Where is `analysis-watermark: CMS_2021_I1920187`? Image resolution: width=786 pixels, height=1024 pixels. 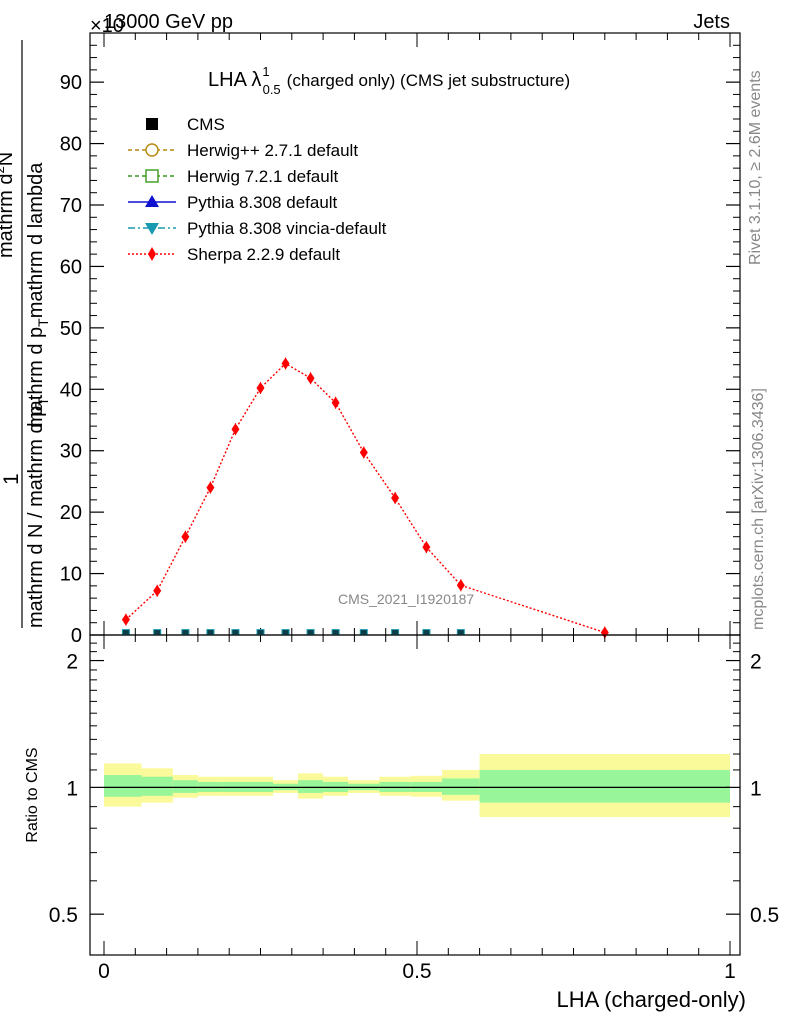
analysis-watermark: CMS_2021_I1920187 is located at coordinates (406, 599).